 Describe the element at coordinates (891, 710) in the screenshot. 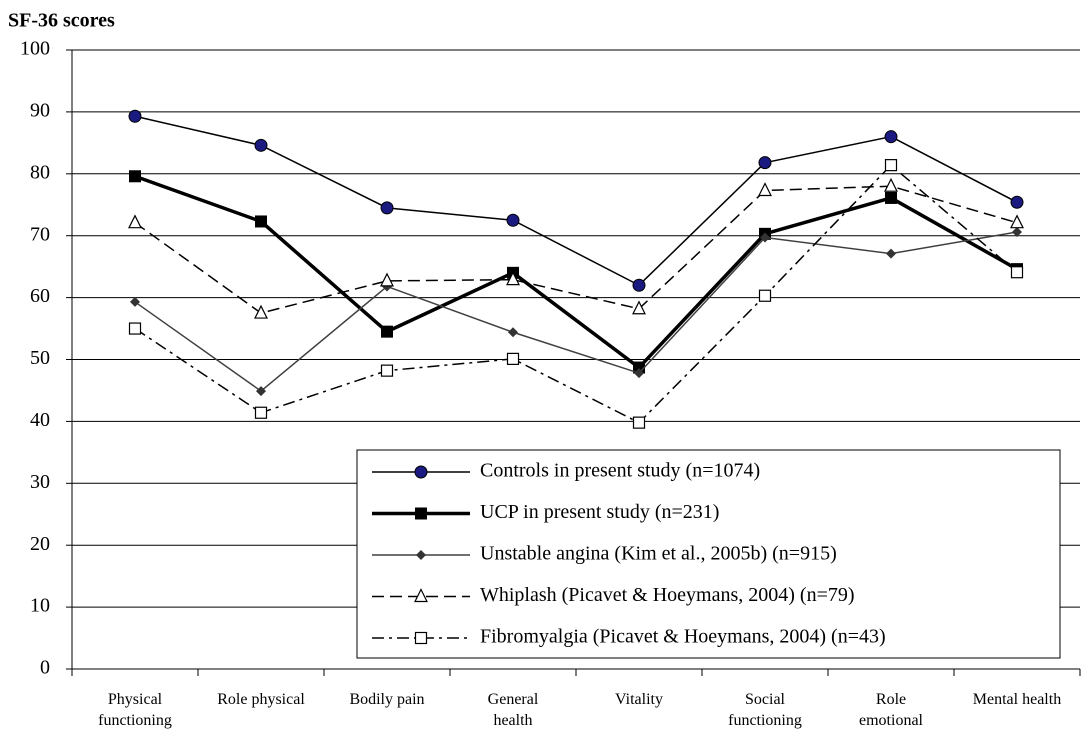

I see `x-tick-label: Role emotional` at that location.